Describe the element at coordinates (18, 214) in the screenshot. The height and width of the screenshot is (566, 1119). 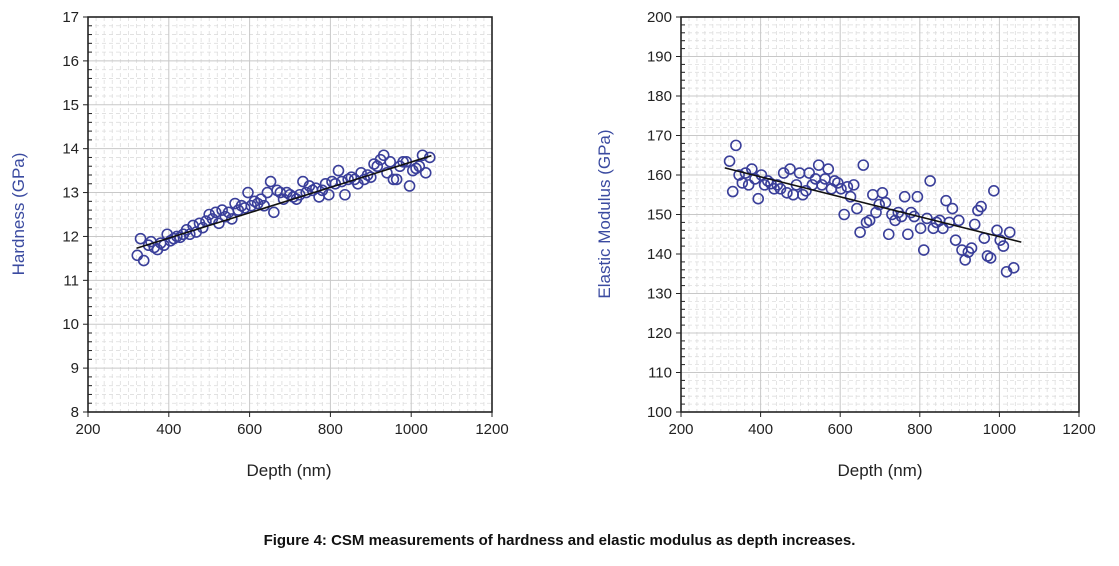
I see `hardness-y-axis-title: Hardness (GPa)` at that location.